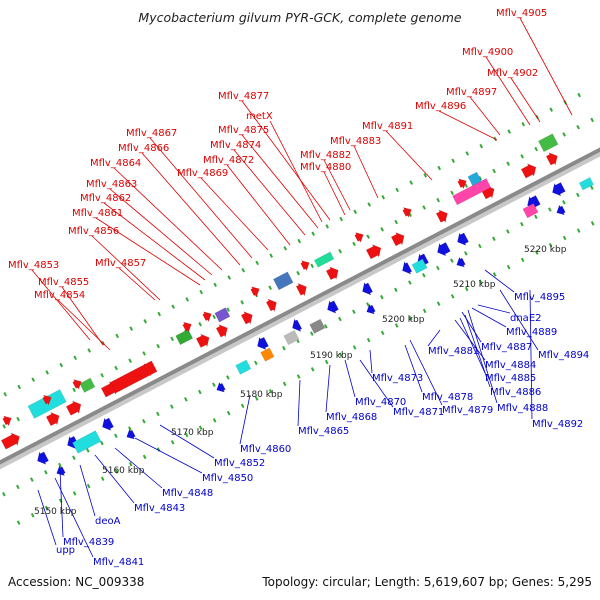 The width and height of the screenshot is (600, 600). What do you see at coordinates (33, 265) in the screenshot?
I see `forward-gene-label: Mflv_4853` at bounding box center [33, 265].